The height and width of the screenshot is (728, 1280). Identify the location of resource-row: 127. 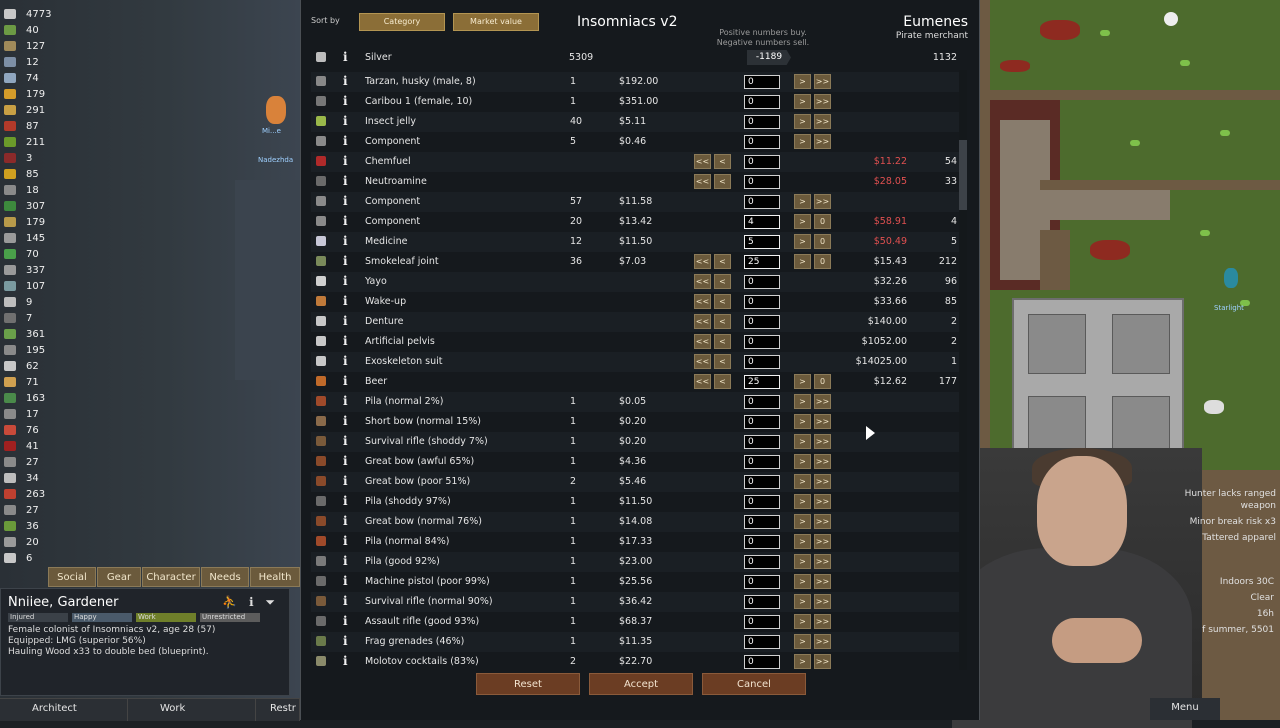
(44, 46).